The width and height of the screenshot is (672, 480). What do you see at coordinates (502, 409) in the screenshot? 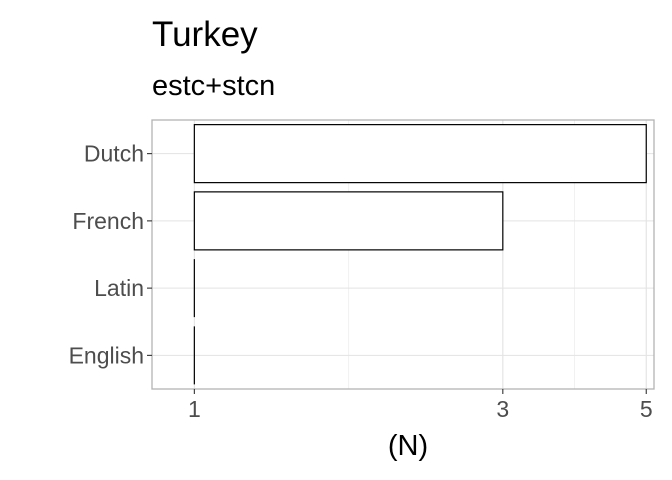
I see `x-tick-label: 3` at bounding box center [502, 409].